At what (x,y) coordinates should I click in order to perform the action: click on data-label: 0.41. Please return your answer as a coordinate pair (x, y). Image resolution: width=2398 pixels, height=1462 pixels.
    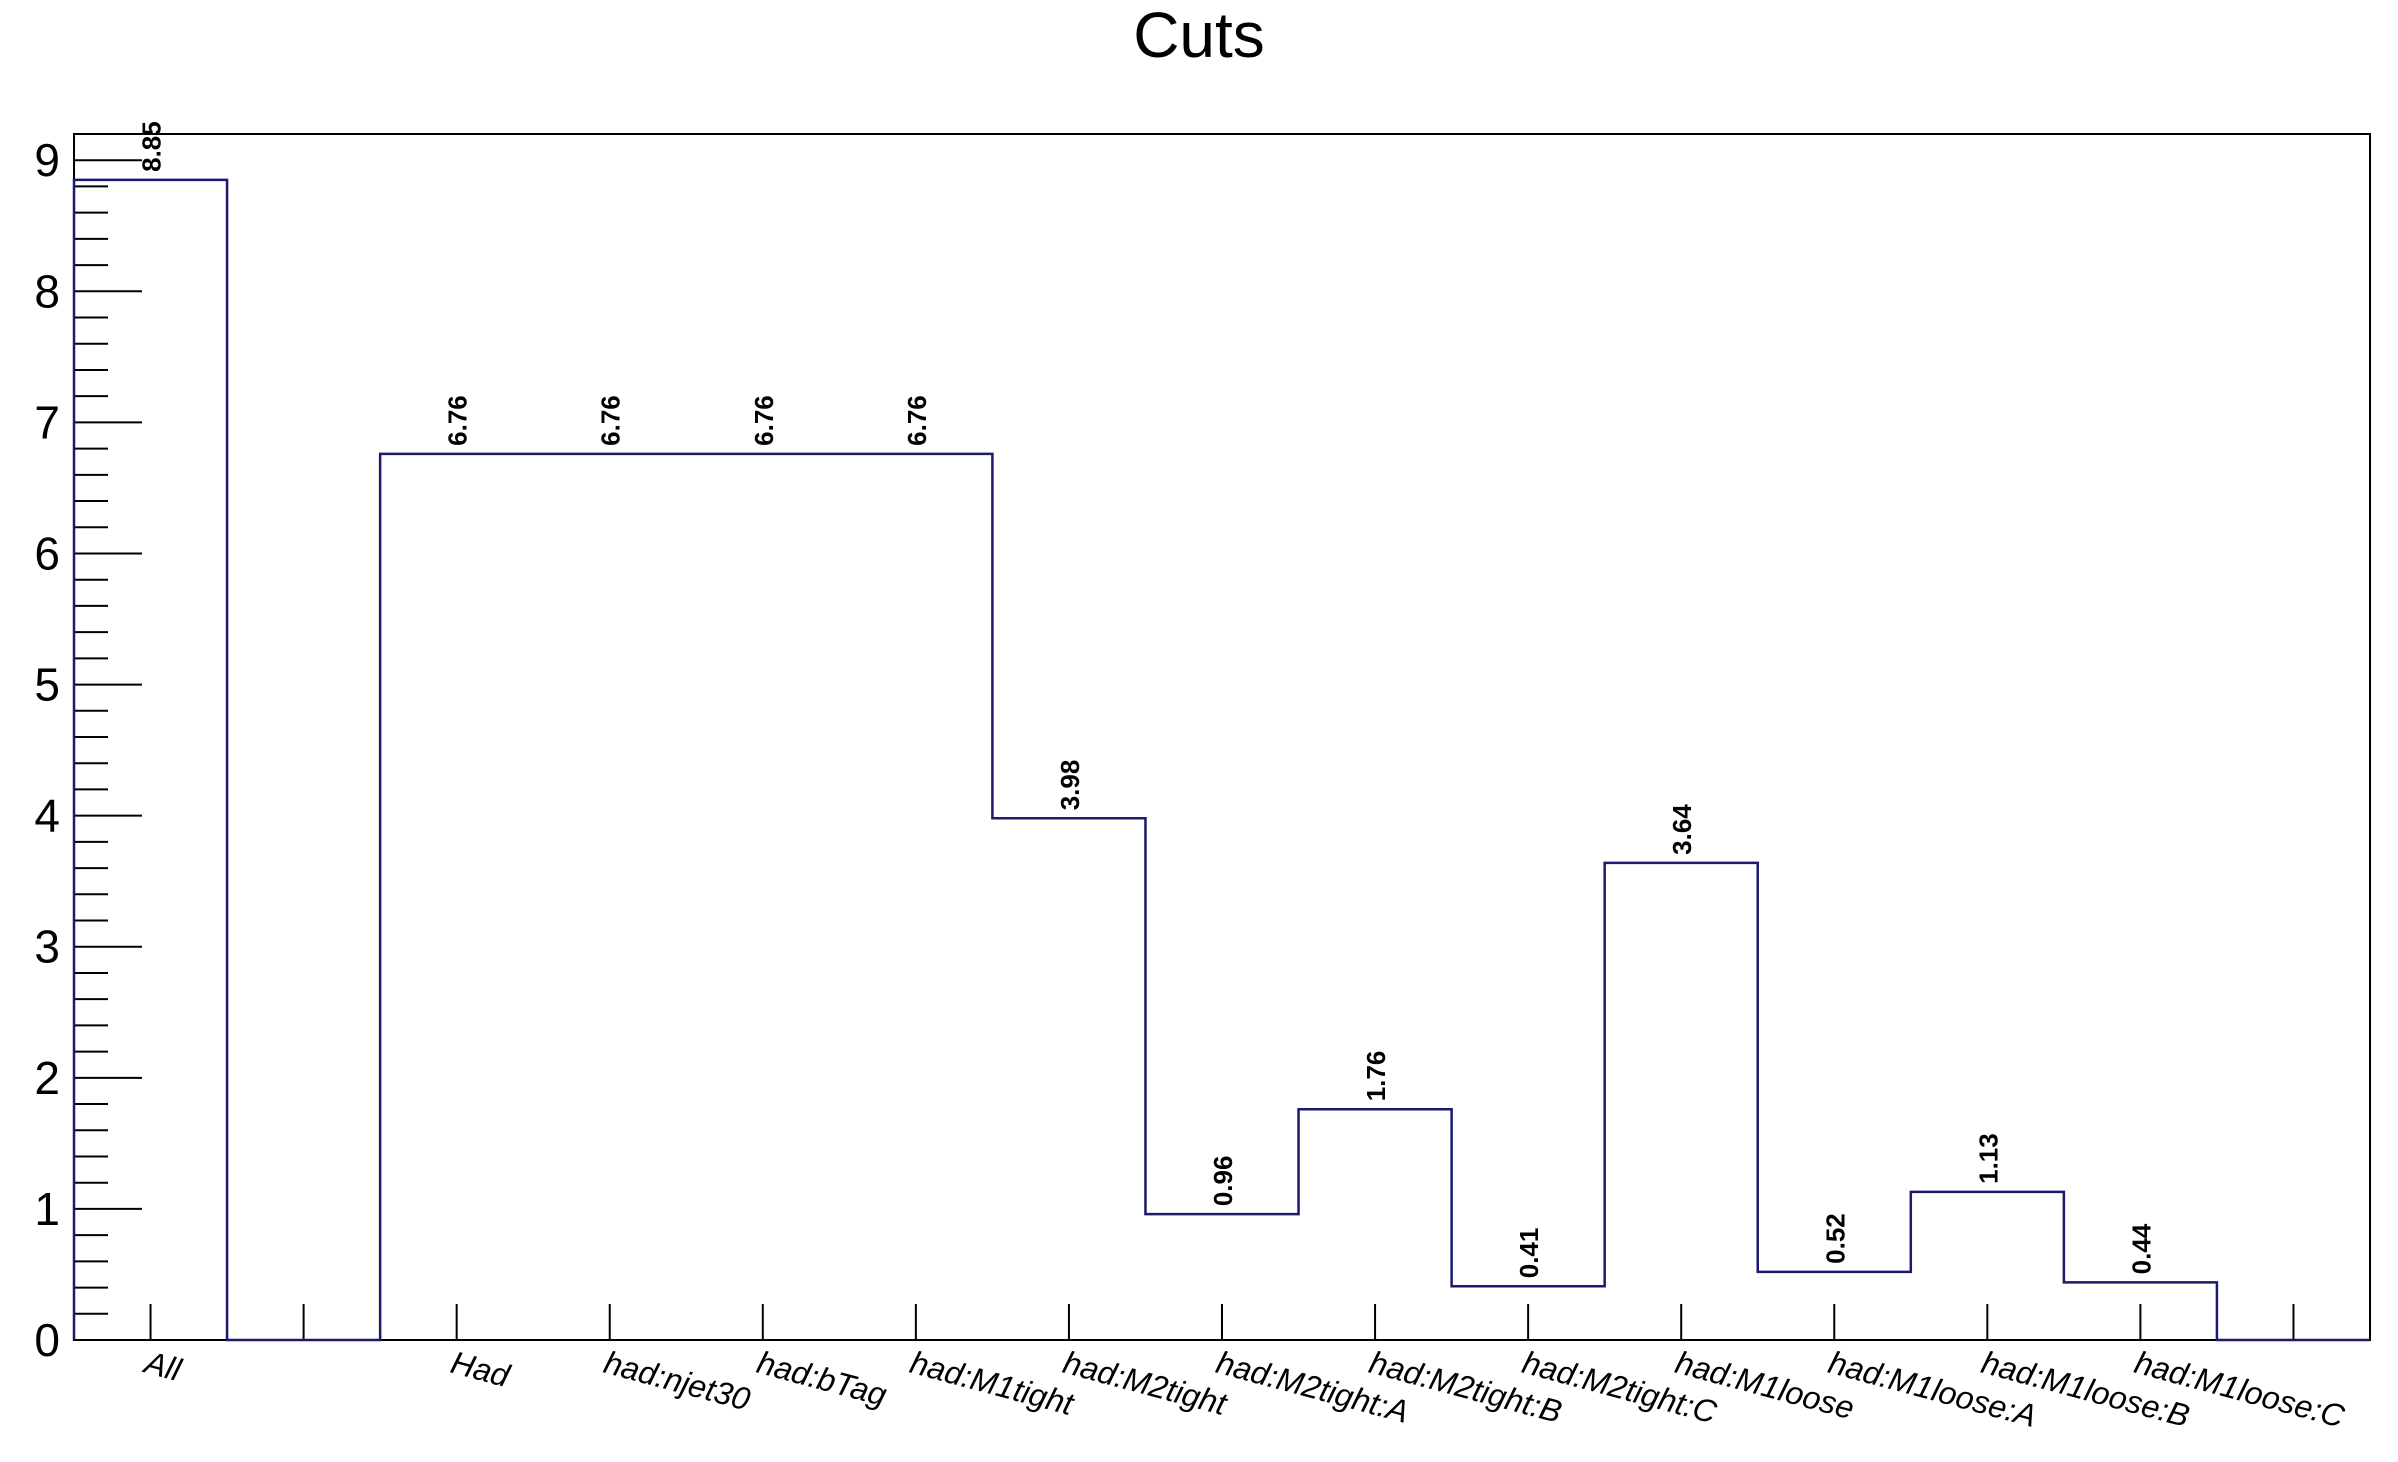
    Looking at the image, I should click on (1529, 1253).